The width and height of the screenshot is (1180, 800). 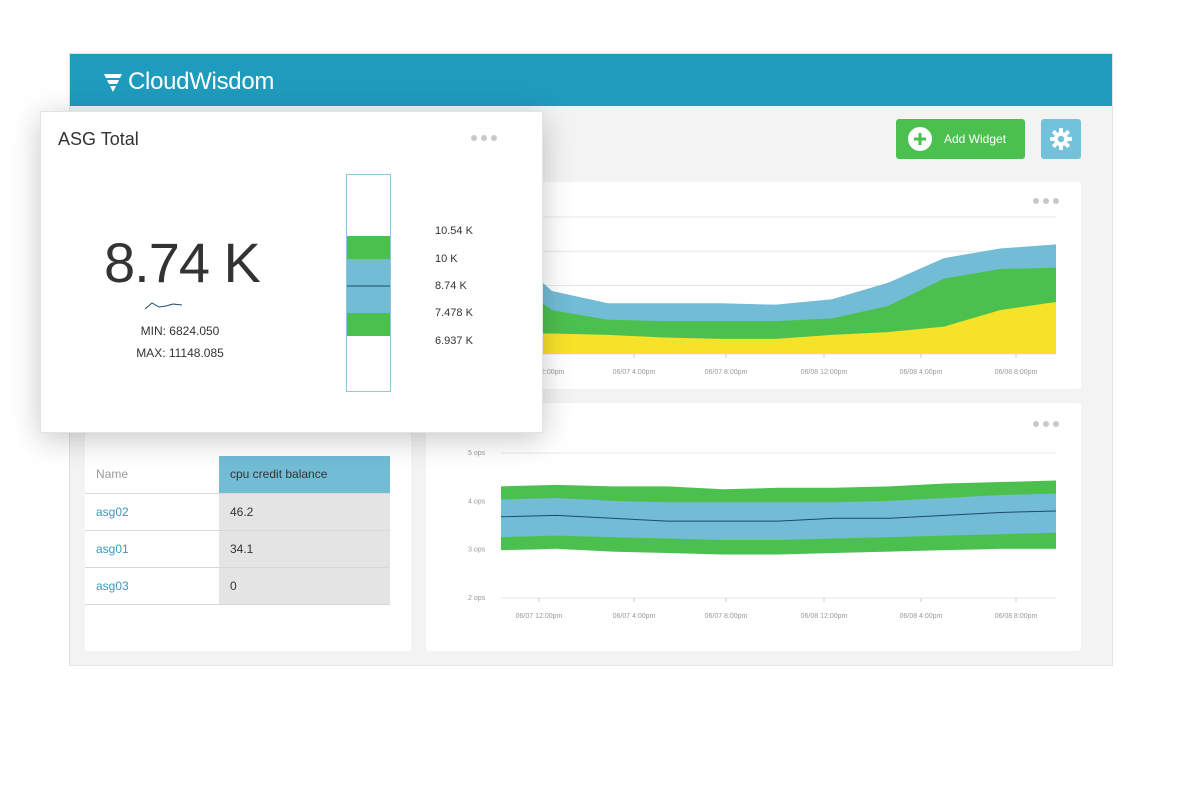 I want to click on band-series, so click(x=778, y=516).